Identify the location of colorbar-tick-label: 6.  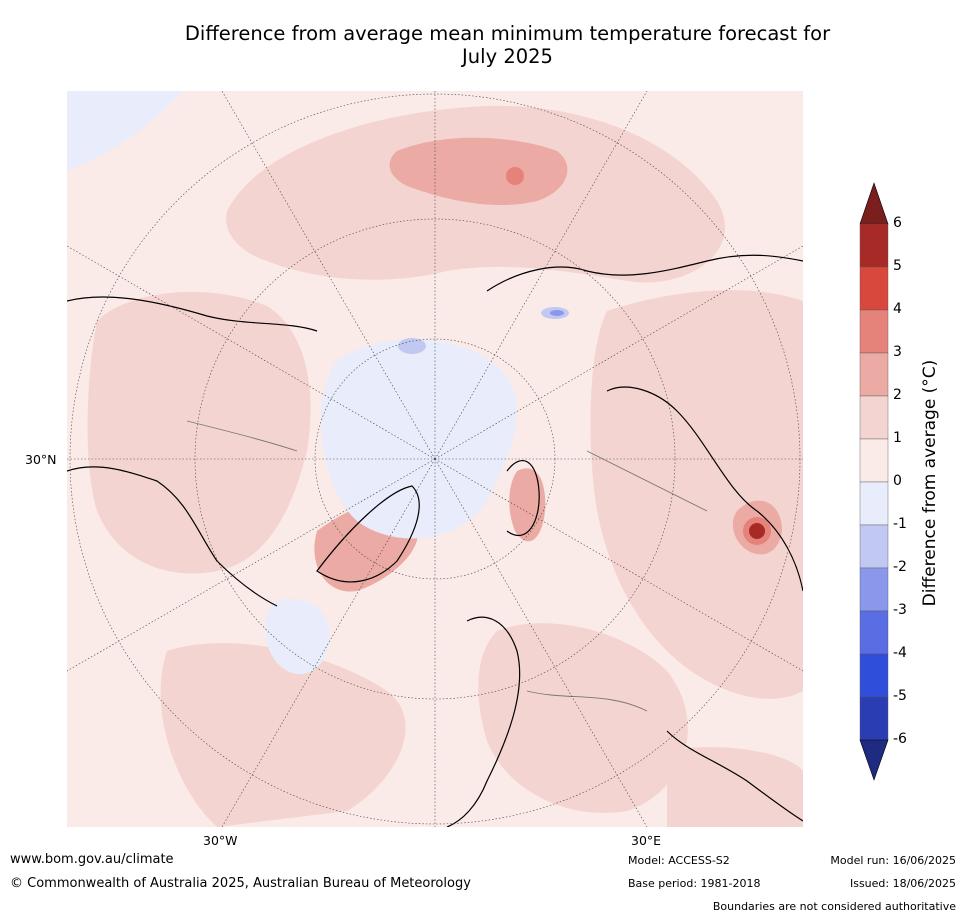
(897, 223).